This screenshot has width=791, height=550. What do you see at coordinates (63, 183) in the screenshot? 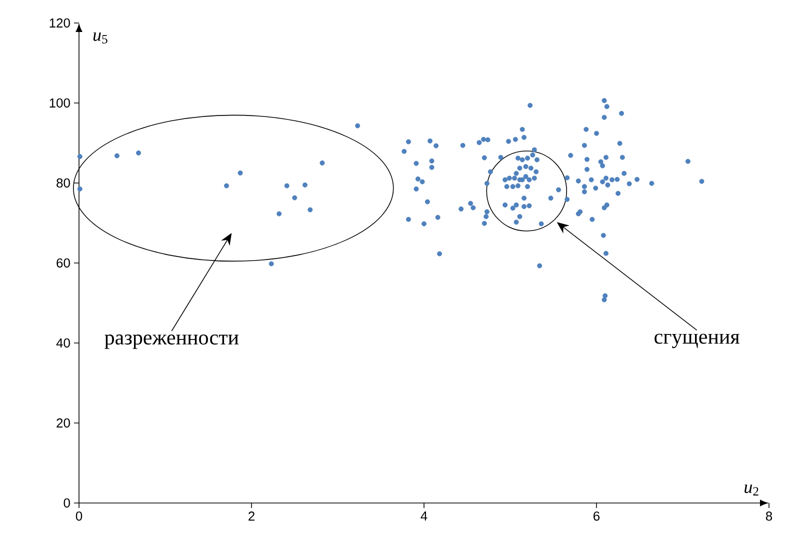
I see `y-tick-label: 80` at bounding box center [63, 183].